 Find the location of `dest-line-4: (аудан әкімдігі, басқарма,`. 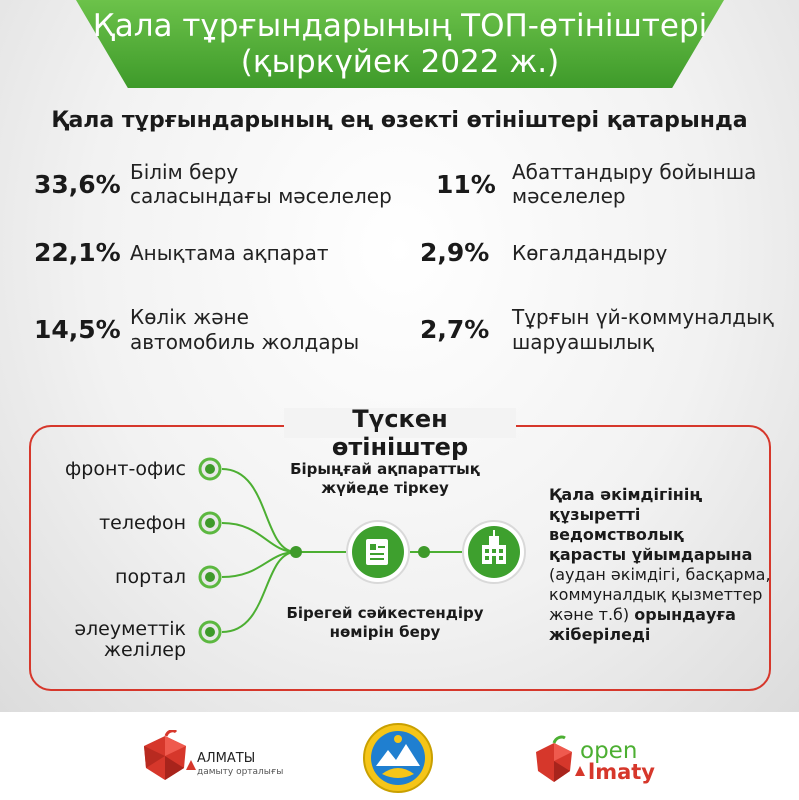

dest-line-4: (аудан әкімдігі, басқарма, is located at coordinates (660, 574).